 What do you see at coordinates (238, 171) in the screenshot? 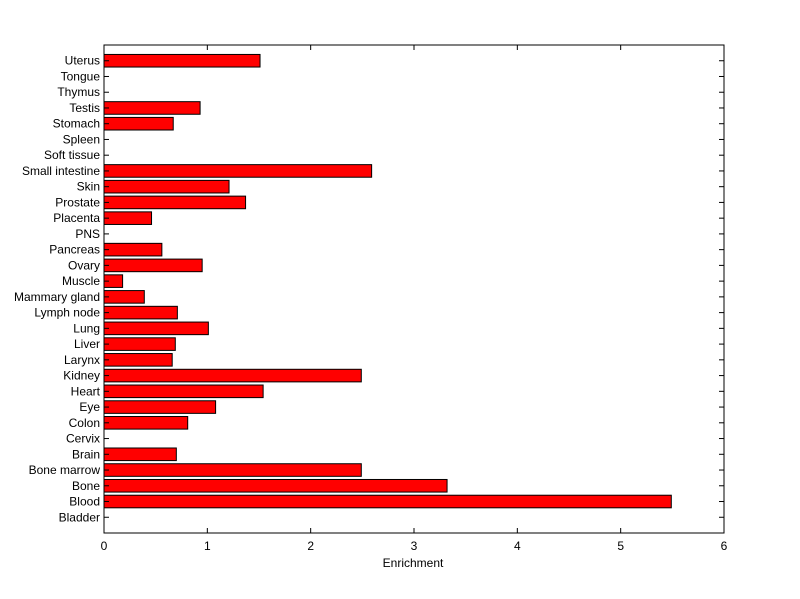
I see `bar-small-intestine` at bounding box center [238, 171].